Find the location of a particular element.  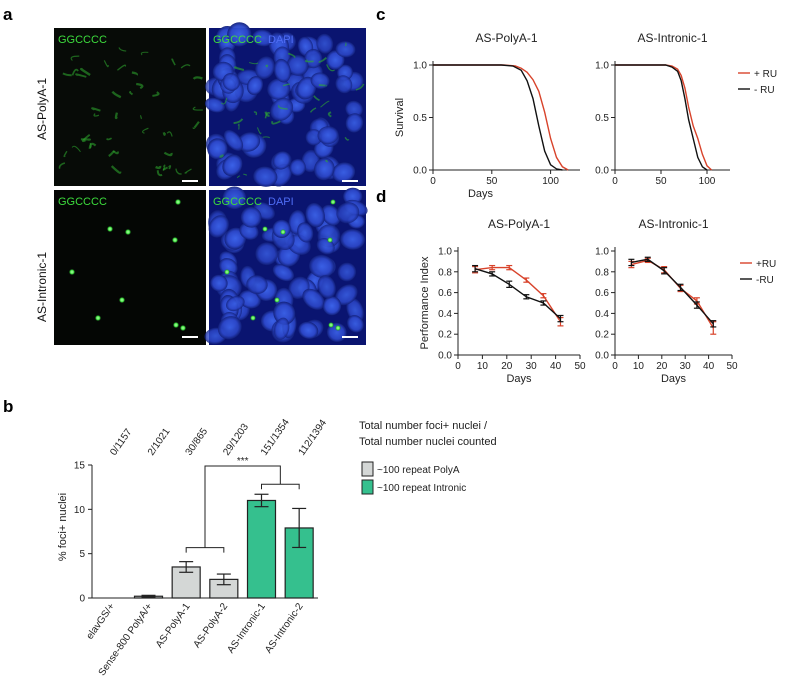

b-category-label: AS-Intronic-2 is located at coordinates (284, 628).